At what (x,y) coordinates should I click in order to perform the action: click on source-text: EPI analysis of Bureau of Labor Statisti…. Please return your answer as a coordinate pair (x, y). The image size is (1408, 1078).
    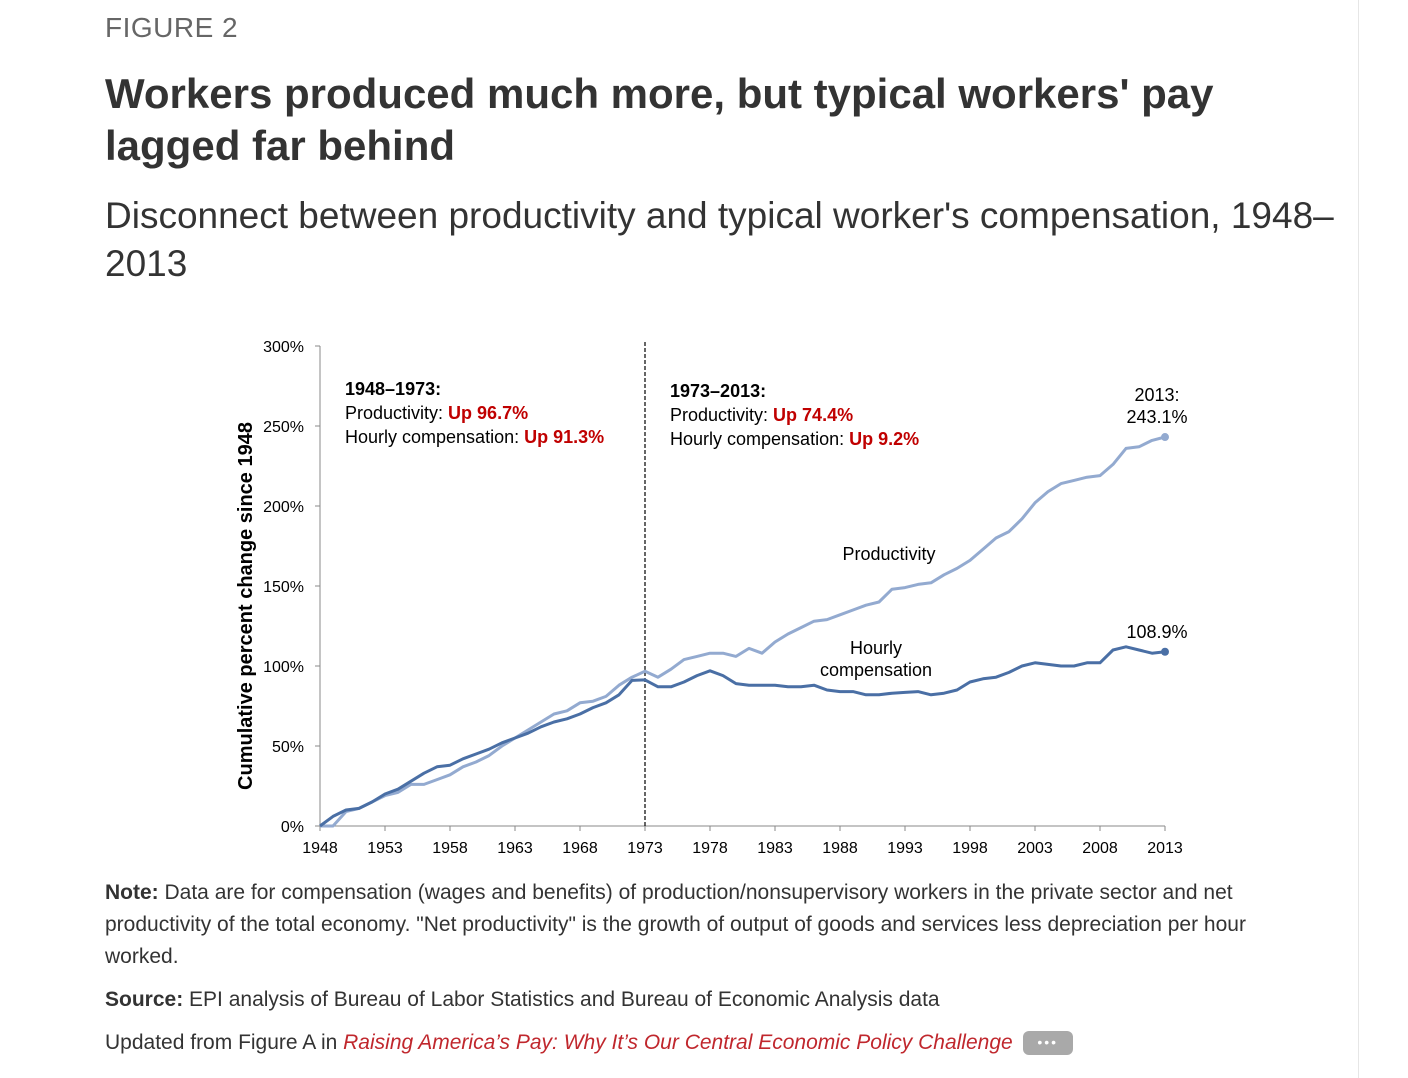
    Looking at the image, I should click on (561, 999).